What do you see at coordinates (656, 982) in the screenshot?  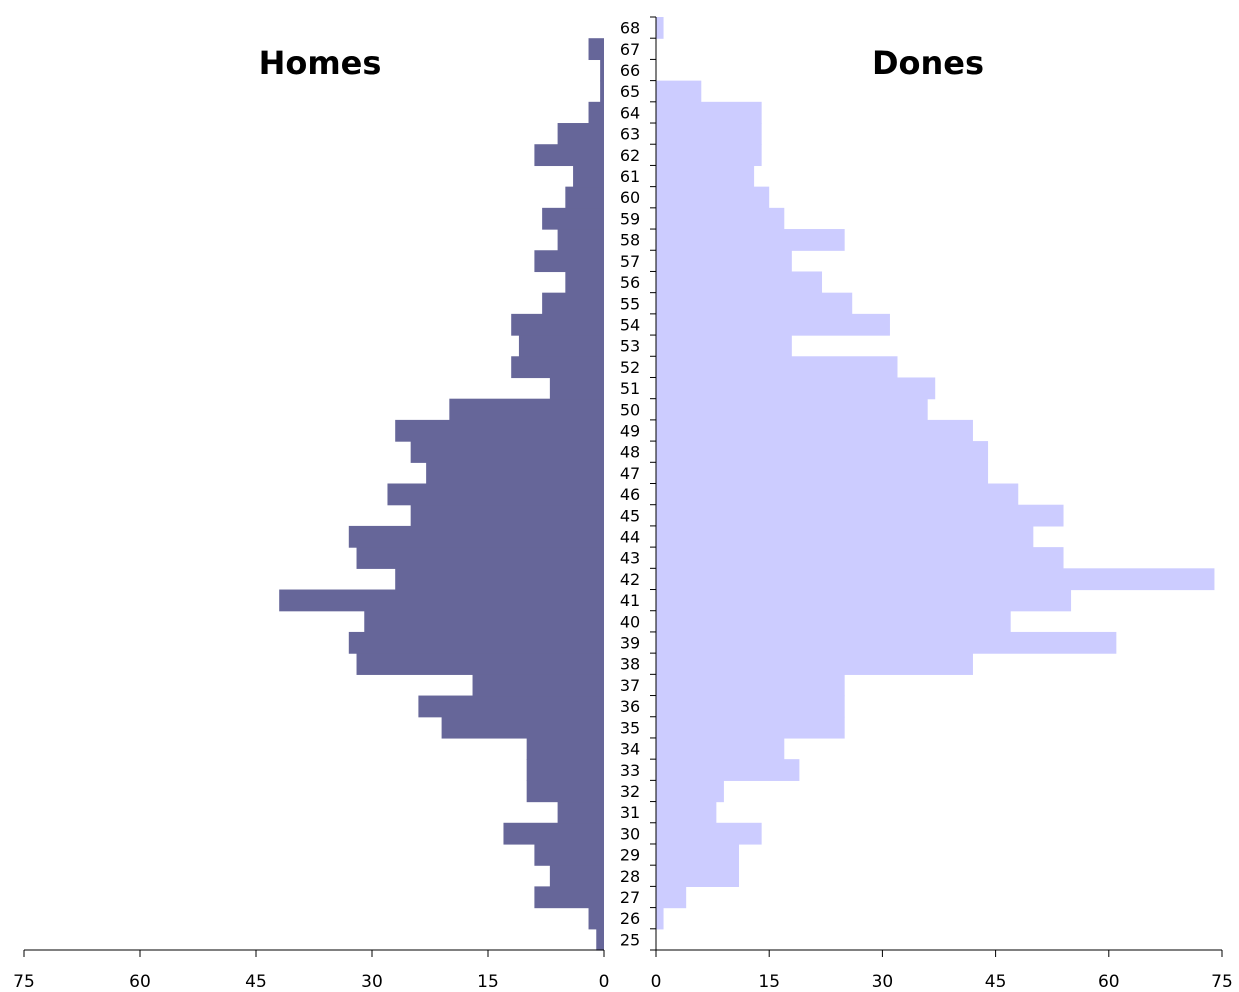 I see `dones-tick-label-0: 0` at bounding box center [656, 982].